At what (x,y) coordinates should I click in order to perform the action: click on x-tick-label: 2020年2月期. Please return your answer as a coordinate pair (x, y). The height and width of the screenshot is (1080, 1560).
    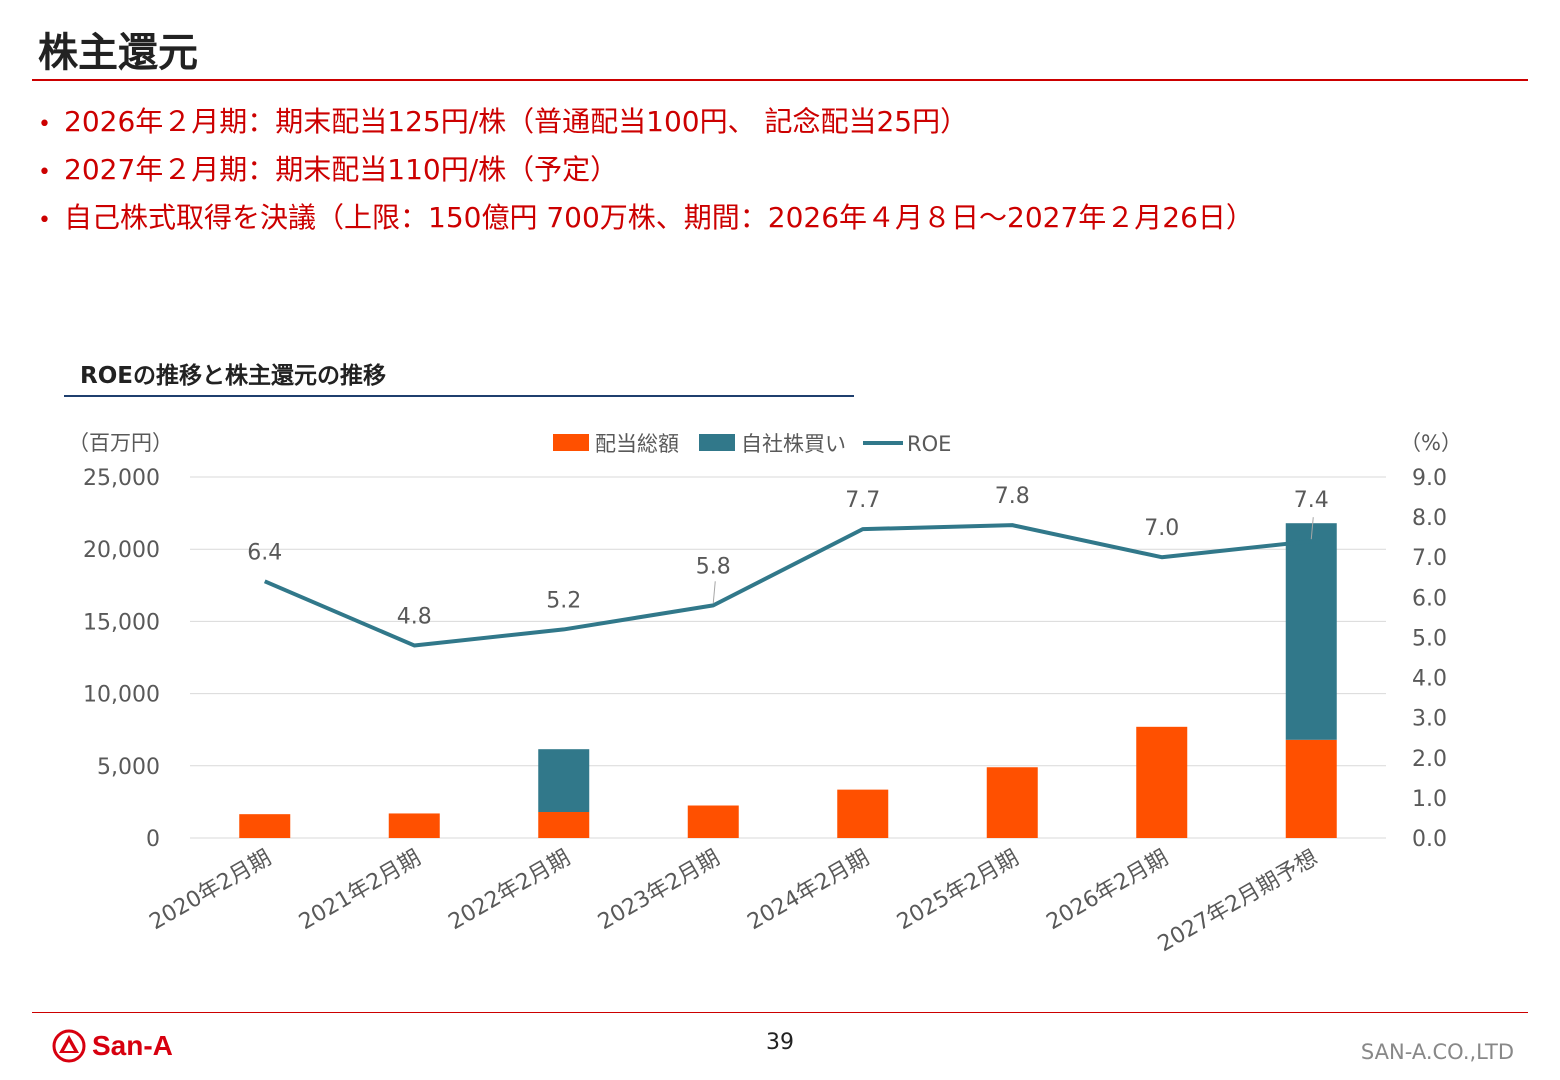
    Looking at the image, I should click on (210, 891).